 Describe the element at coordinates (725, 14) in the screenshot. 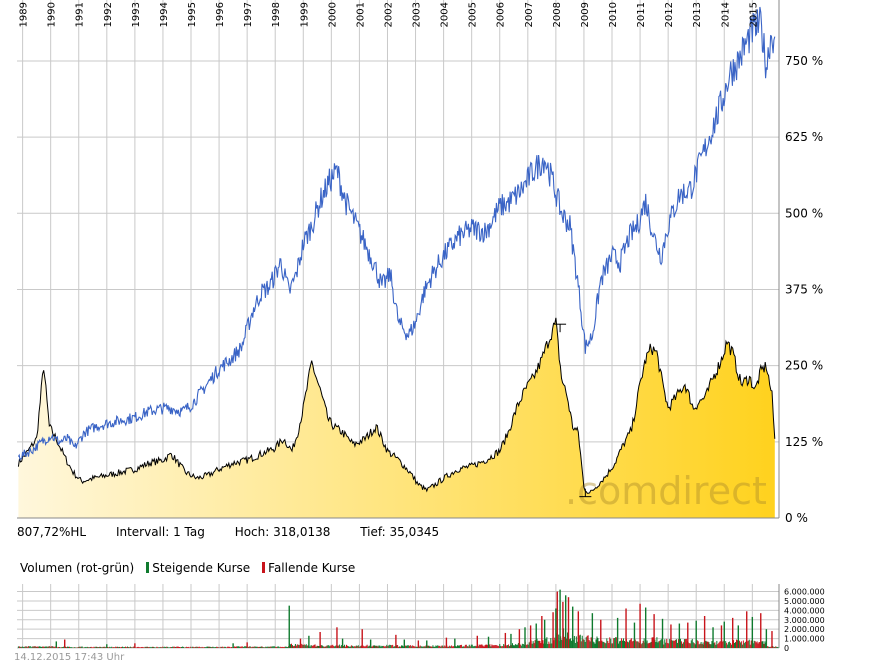

I see `x-tick-label: 2014` at that location.